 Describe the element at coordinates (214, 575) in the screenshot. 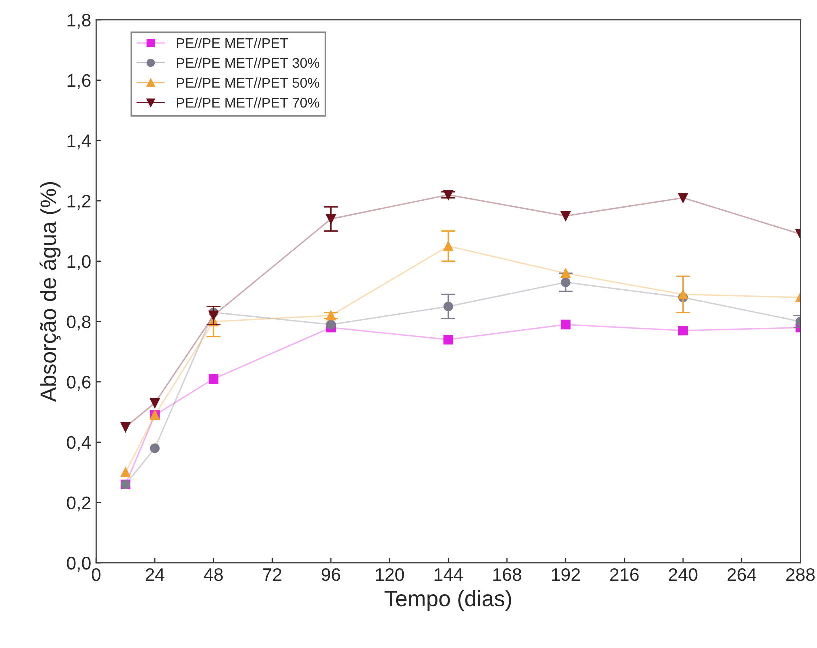

I see `x-tick-label: 48` at that location.